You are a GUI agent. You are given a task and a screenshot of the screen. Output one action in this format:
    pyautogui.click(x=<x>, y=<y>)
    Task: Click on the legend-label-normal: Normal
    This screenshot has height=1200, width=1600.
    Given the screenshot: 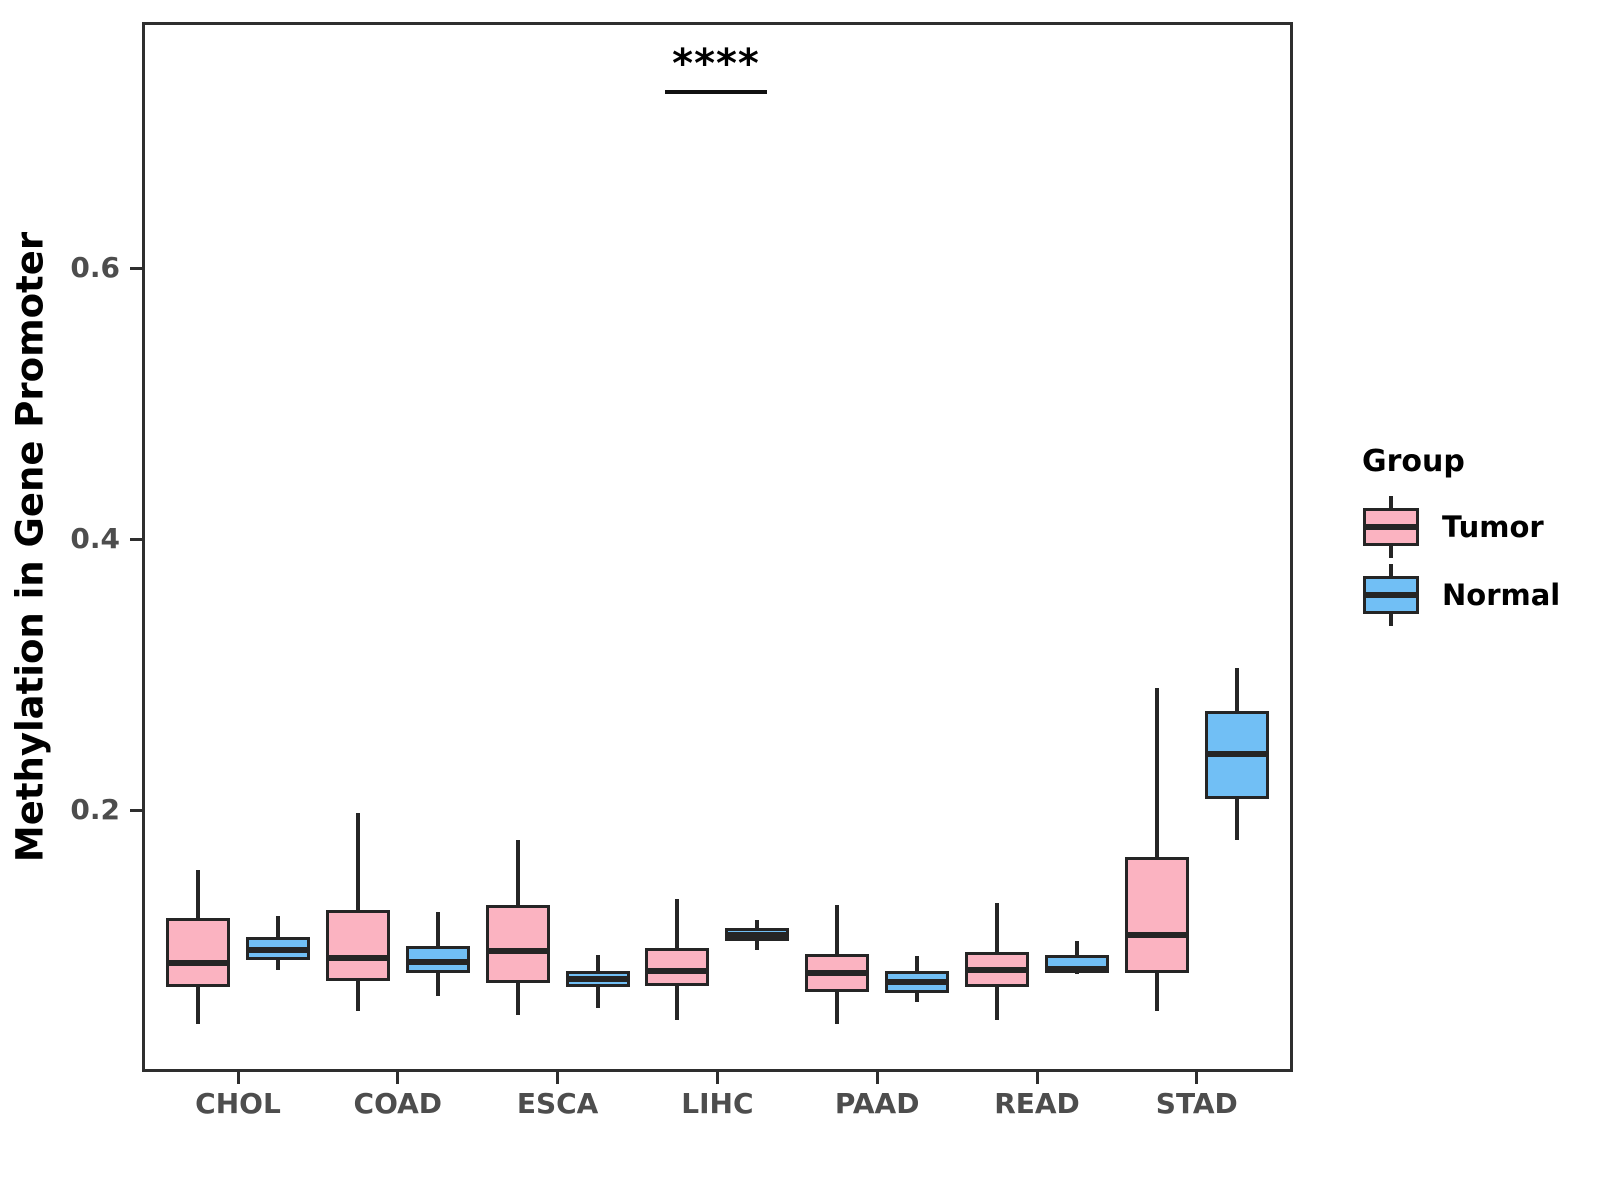 What is the action you would take?
    pyautogui.click(x=1501, y=595)
    